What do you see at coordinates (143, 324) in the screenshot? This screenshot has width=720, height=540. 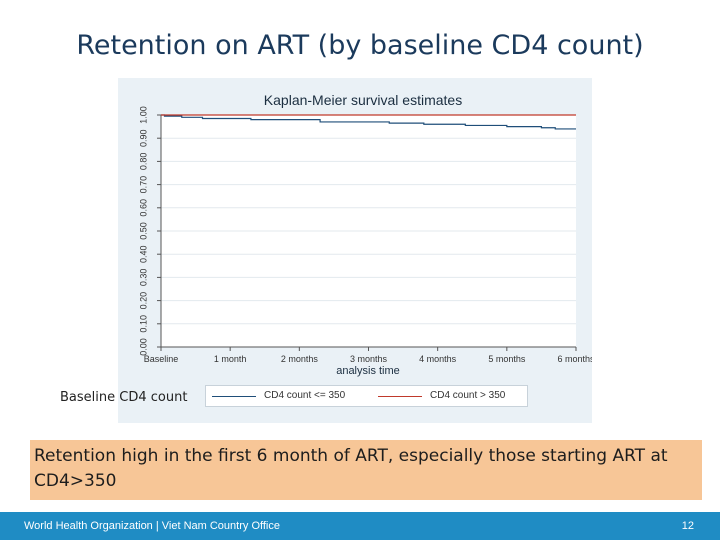 I see `y-tick-label: 0.10` at bounding box center [143, 324].